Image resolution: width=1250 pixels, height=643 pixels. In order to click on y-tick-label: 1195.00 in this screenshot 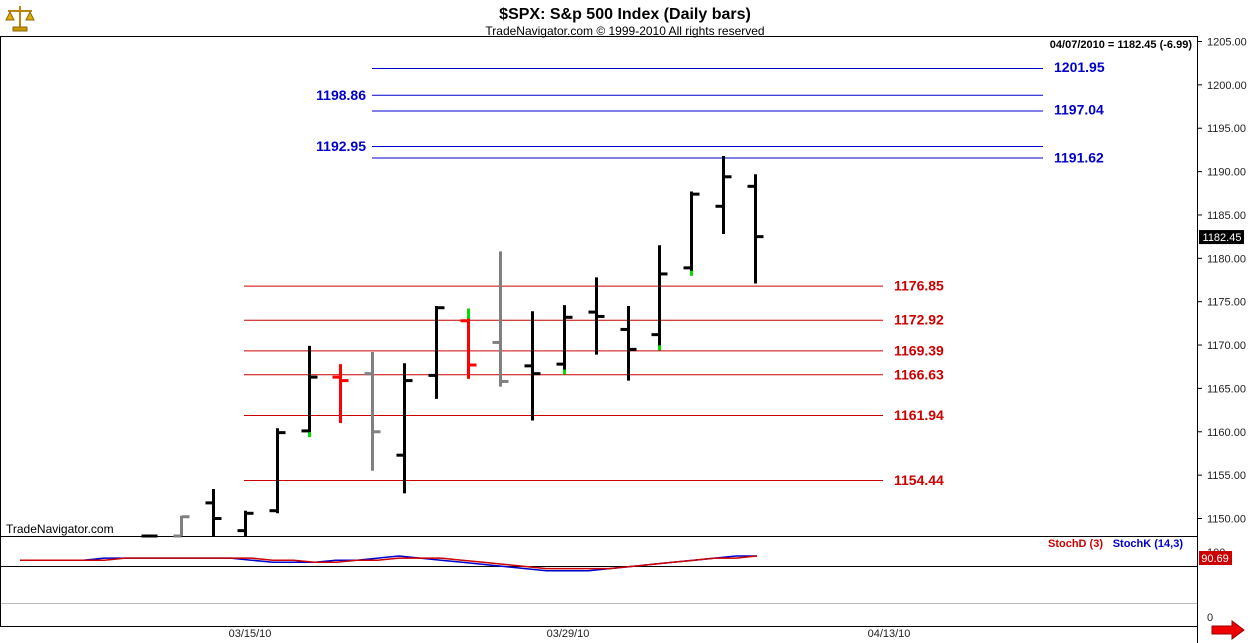, I will do `click(1226, 129)`.